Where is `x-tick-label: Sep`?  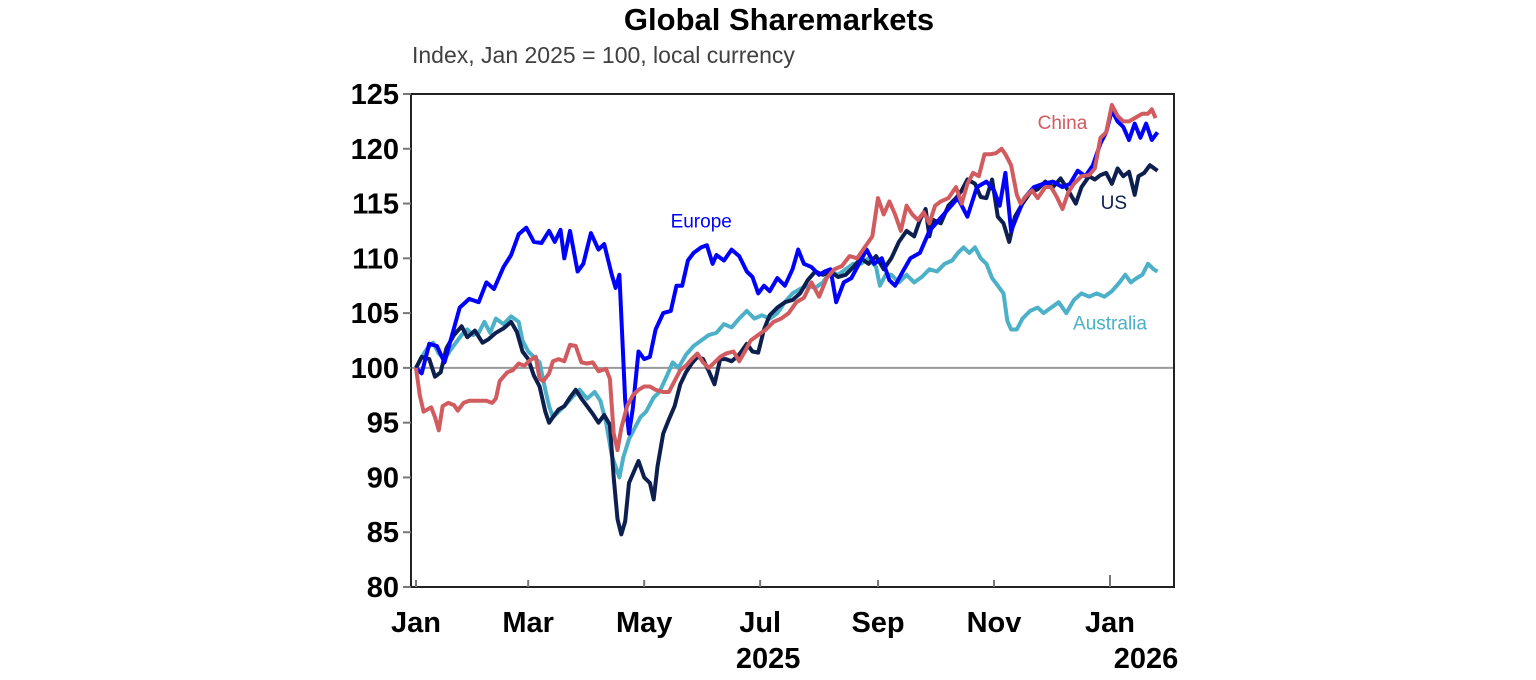 x-tick-label: Sep is located at coordinates (877, 623).